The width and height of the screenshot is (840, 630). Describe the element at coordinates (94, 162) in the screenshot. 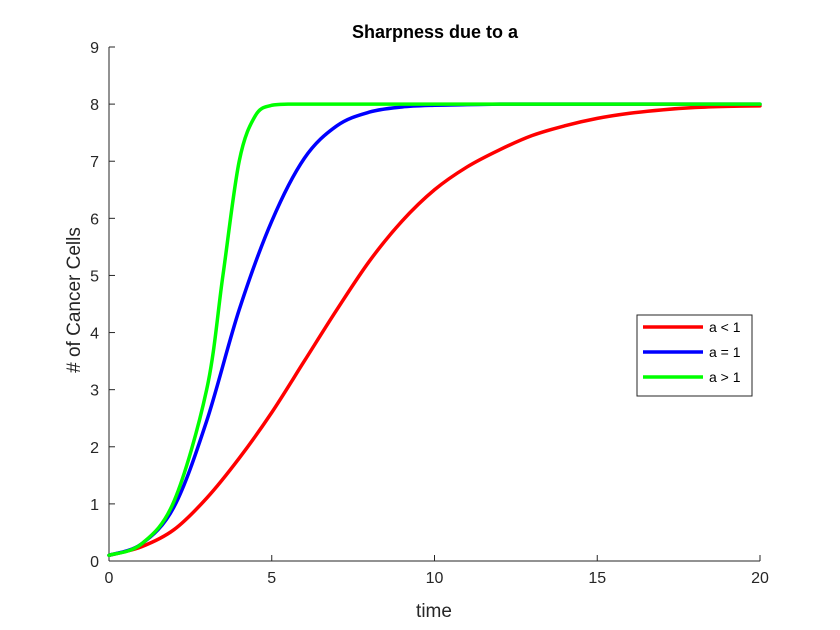

I see `y-tick-label: 7` at that location.